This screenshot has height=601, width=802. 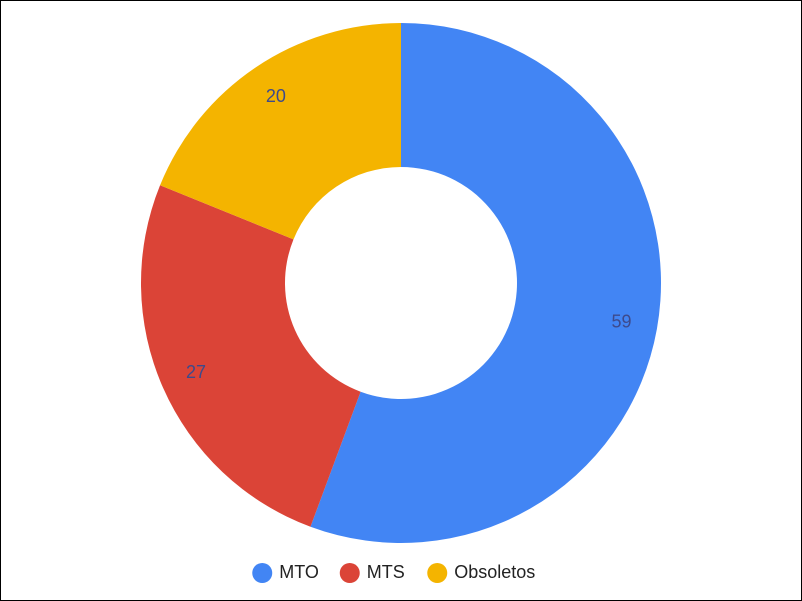 I want to click on data-label: 20, so click(x=276, y=96).